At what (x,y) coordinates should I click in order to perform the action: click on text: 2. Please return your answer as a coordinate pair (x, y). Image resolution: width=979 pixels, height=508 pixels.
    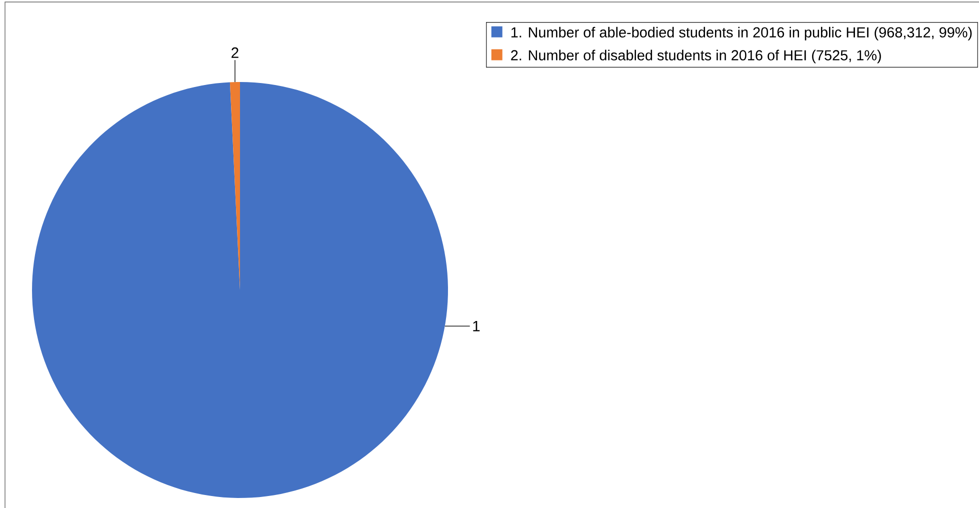
    Looking at the image, I should click on (235, 52).